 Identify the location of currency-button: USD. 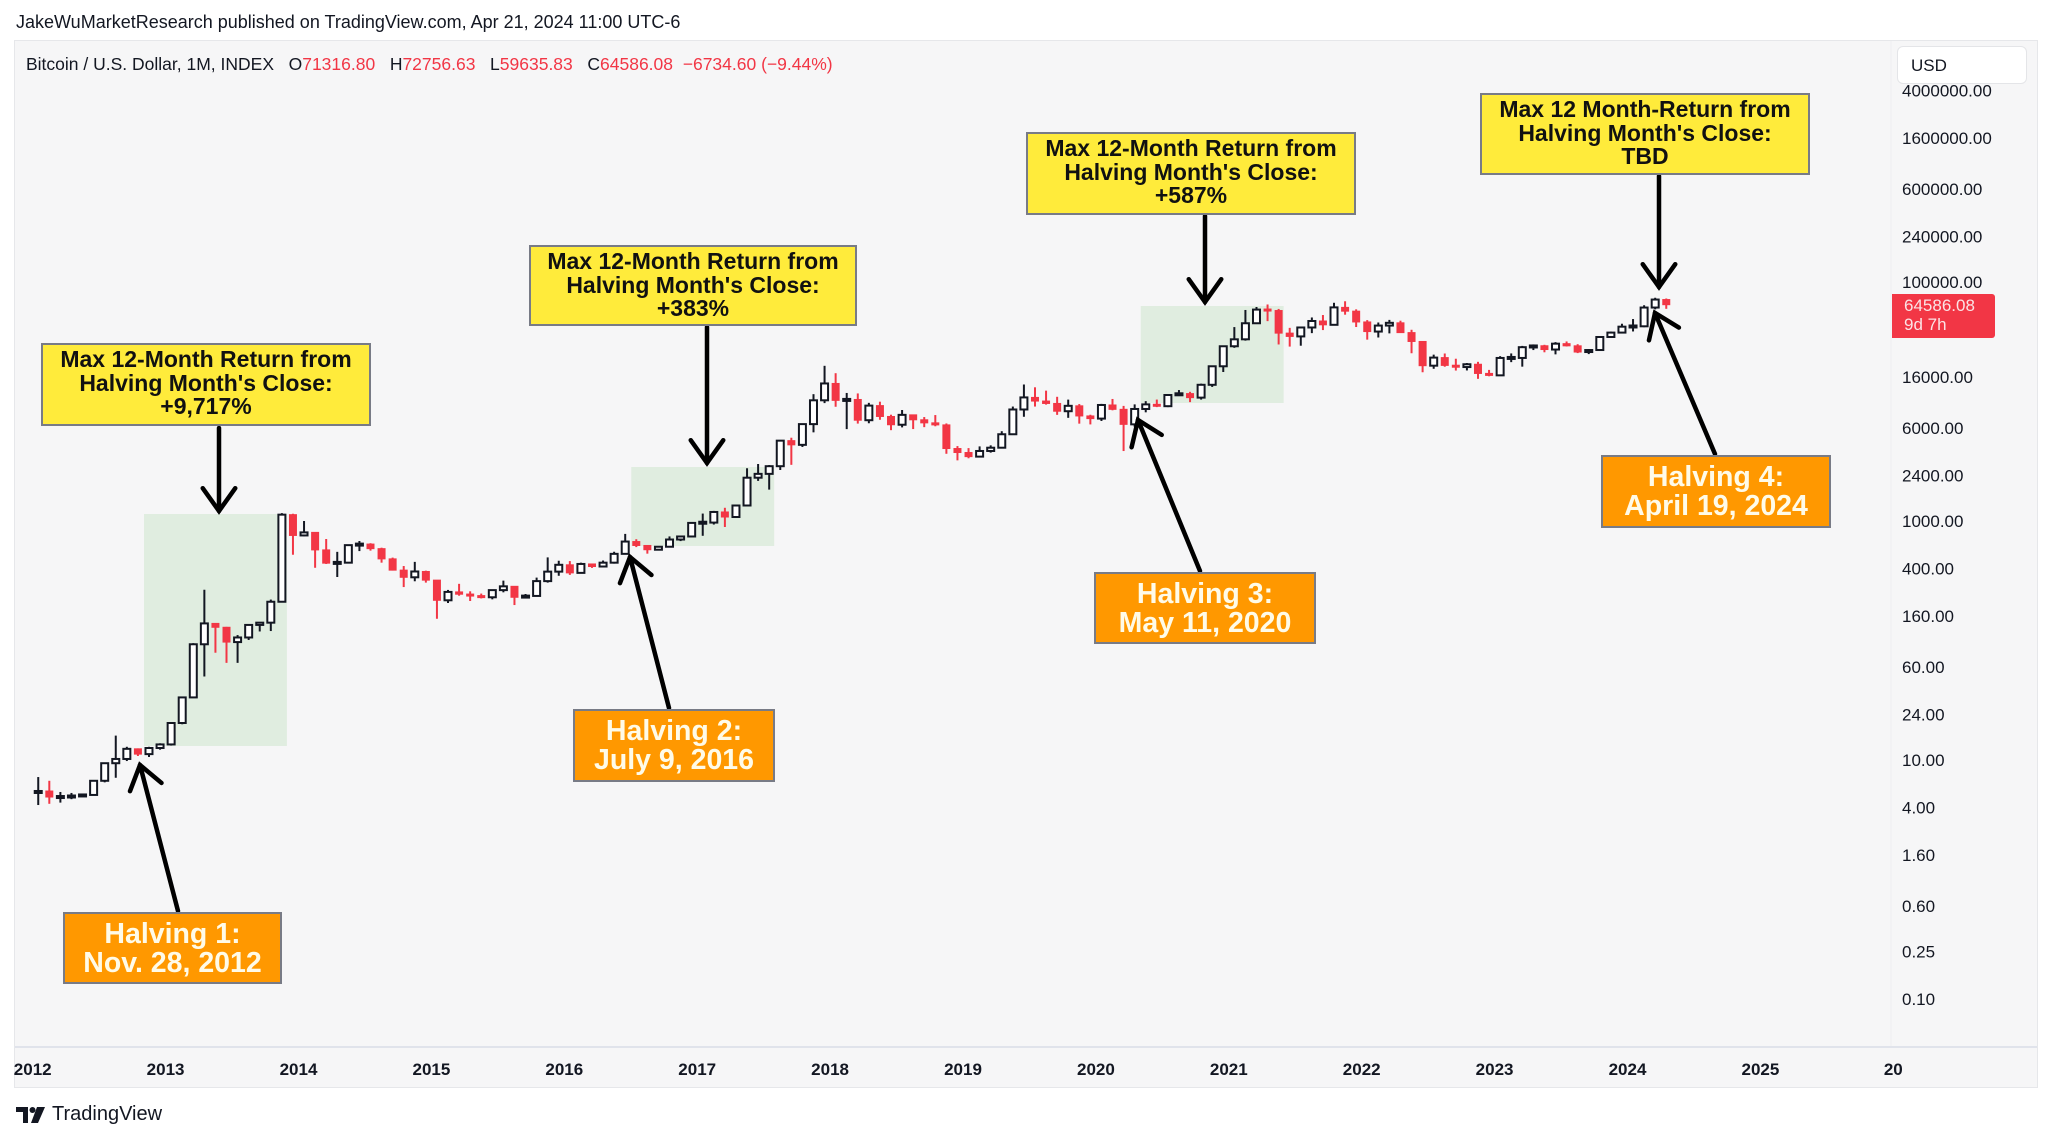
(1962, 65).